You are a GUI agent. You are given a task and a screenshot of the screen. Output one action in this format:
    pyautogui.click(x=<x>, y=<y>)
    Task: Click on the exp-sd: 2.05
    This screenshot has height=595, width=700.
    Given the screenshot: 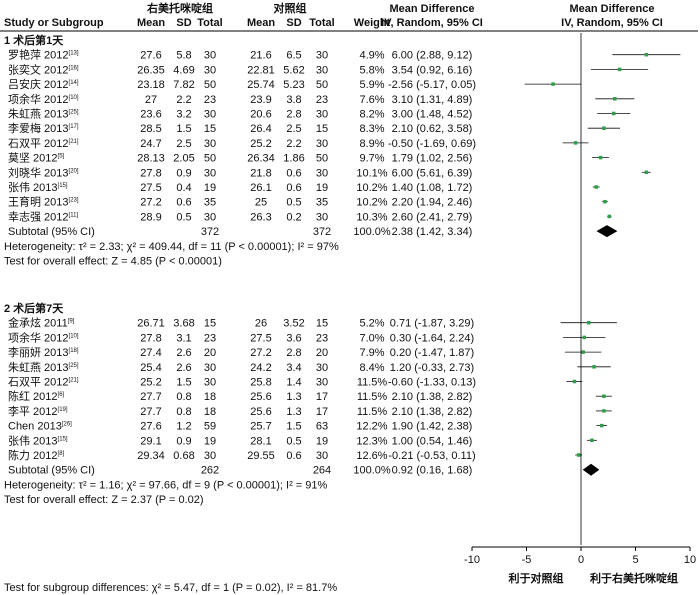 What is the action you would take?
    pyautogui.click(x=183, y=159)
    